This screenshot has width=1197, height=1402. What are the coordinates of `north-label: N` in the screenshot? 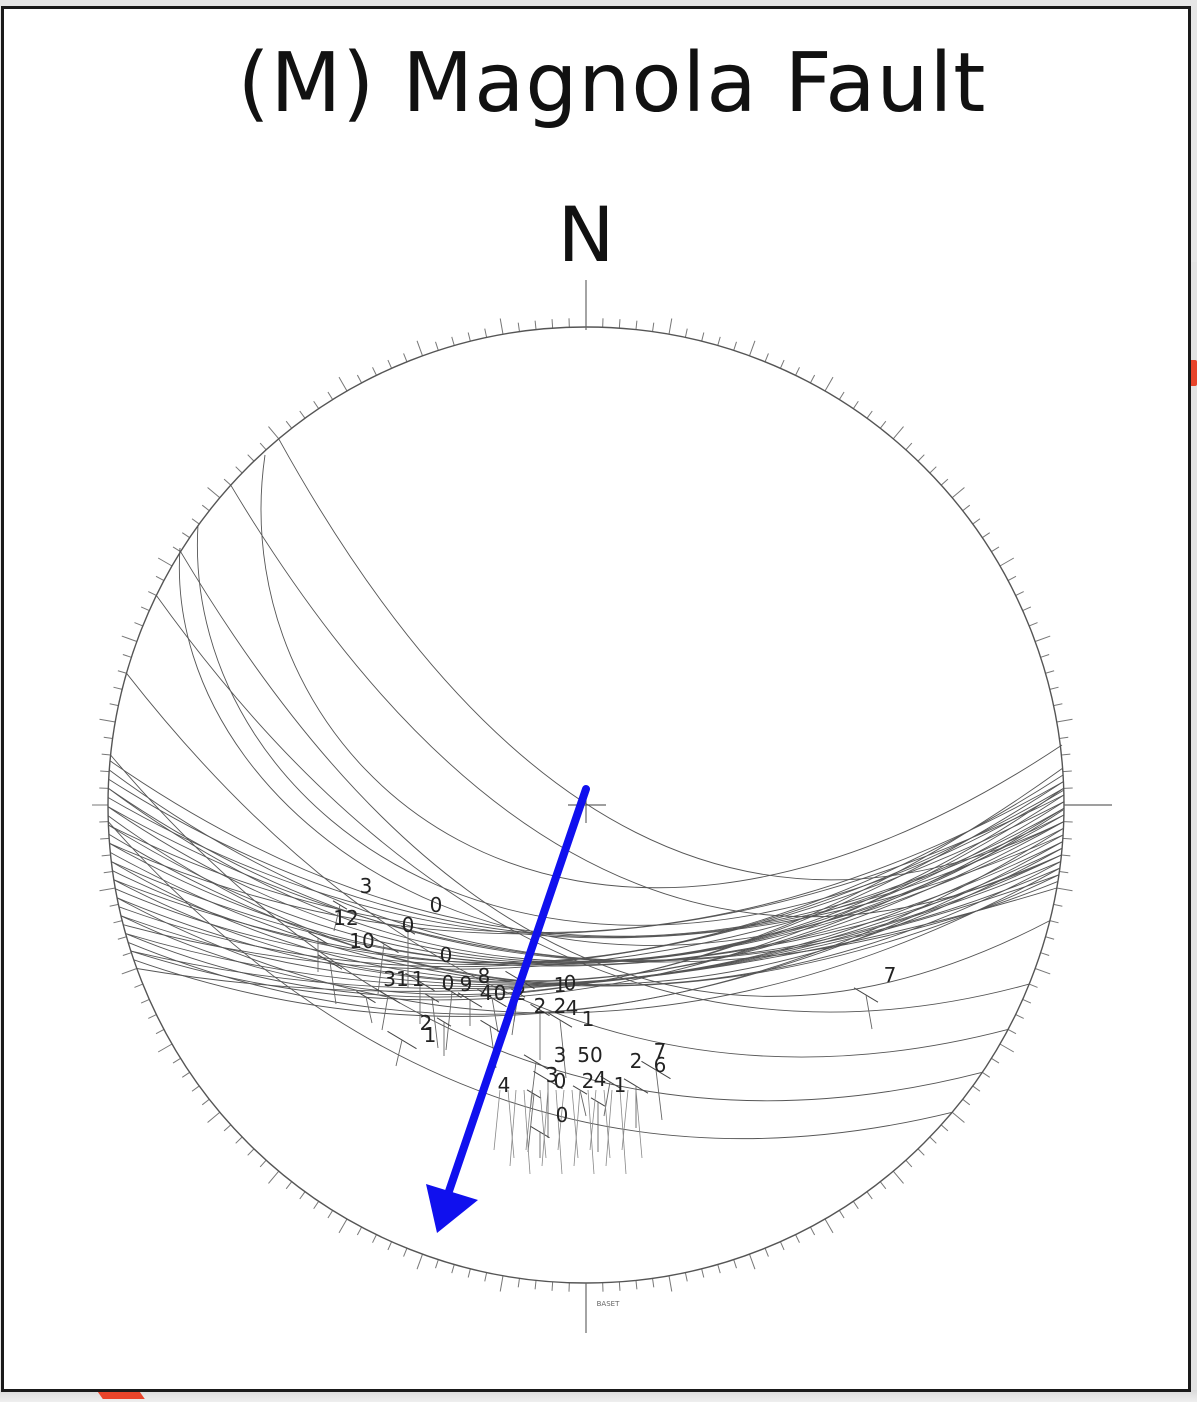 It's located at (586, 234).